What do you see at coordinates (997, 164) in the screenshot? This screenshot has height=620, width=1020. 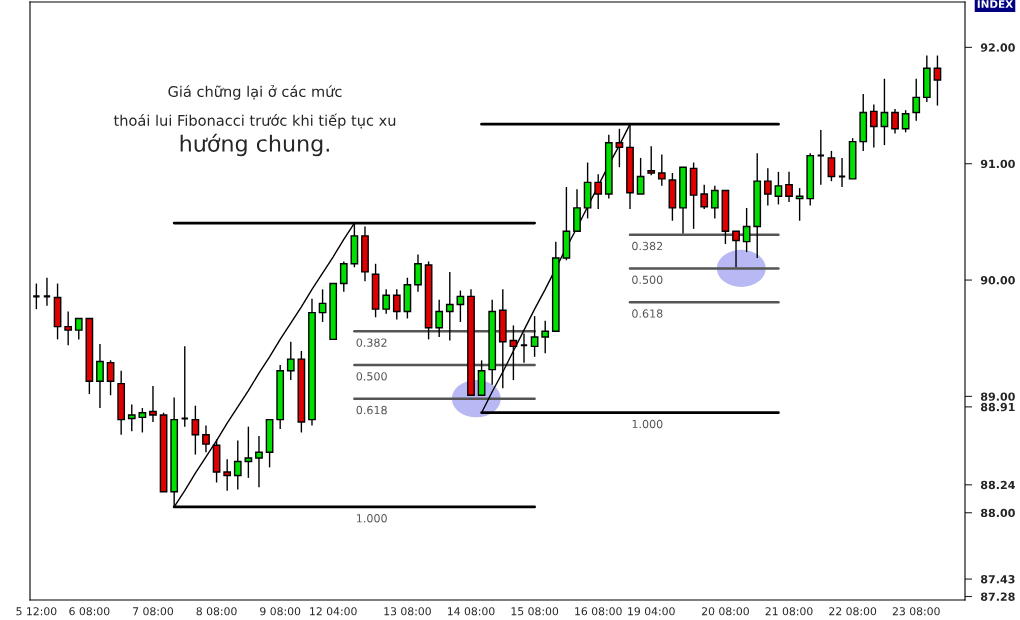 I see `y-tick-label: 91.00` at bounding box center [997, 164].